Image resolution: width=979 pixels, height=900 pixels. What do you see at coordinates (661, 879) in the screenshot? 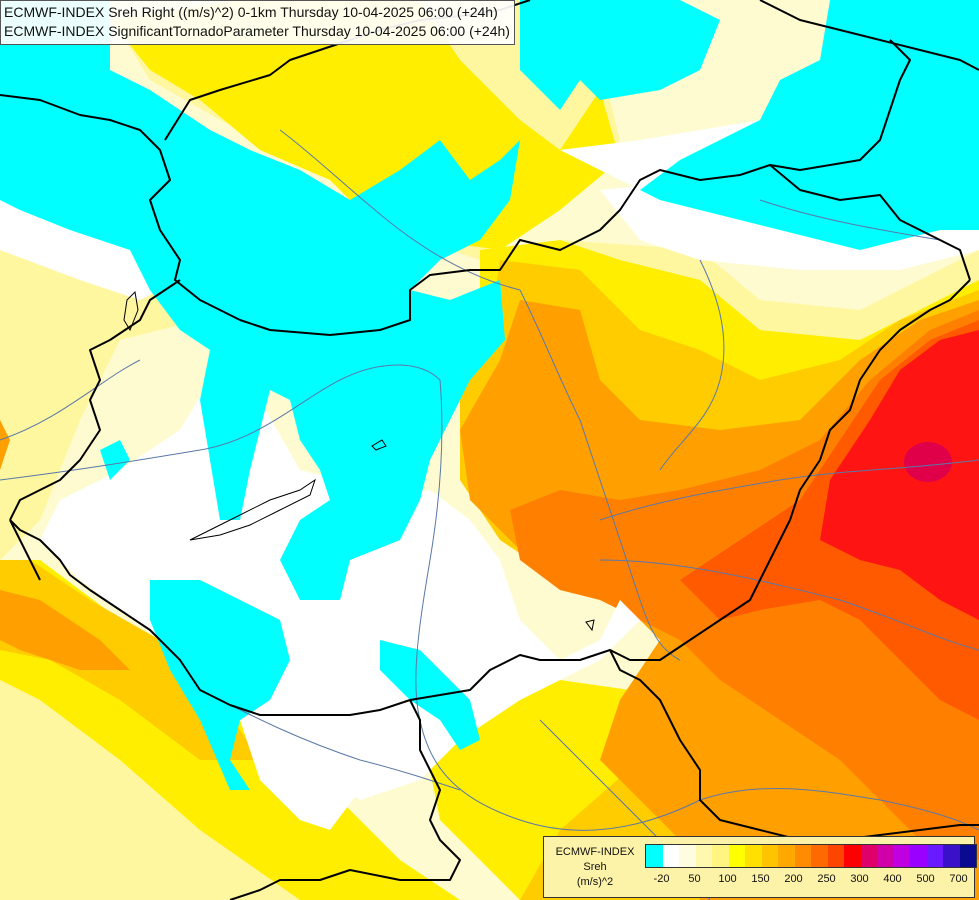
I see `legend-tick-label: -20` at bounding box center [661, 879].